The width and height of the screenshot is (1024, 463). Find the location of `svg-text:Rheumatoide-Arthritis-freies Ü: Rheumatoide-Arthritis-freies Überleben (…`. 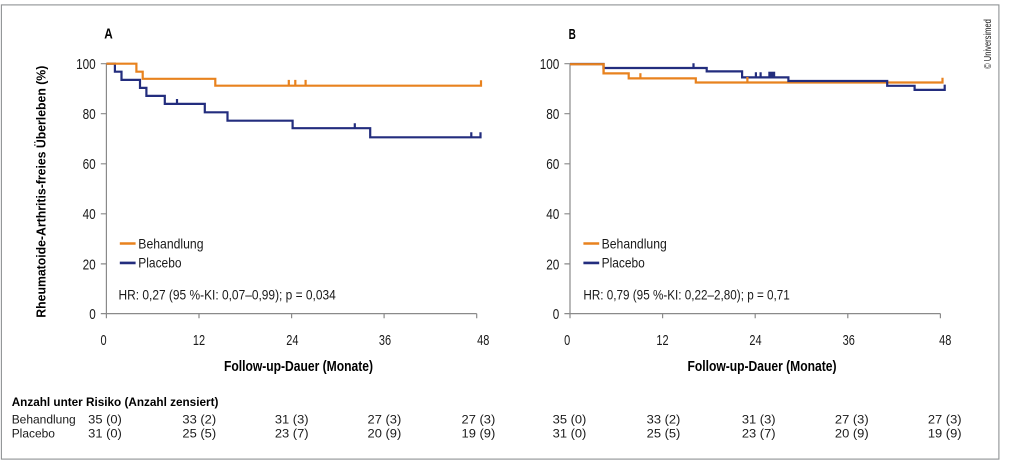

svg-text:Rheumatoide-Arthritis-freies Ü: Rheumatoide-Arthritis-freies Überleben (… is located at coordinates (41, 192).